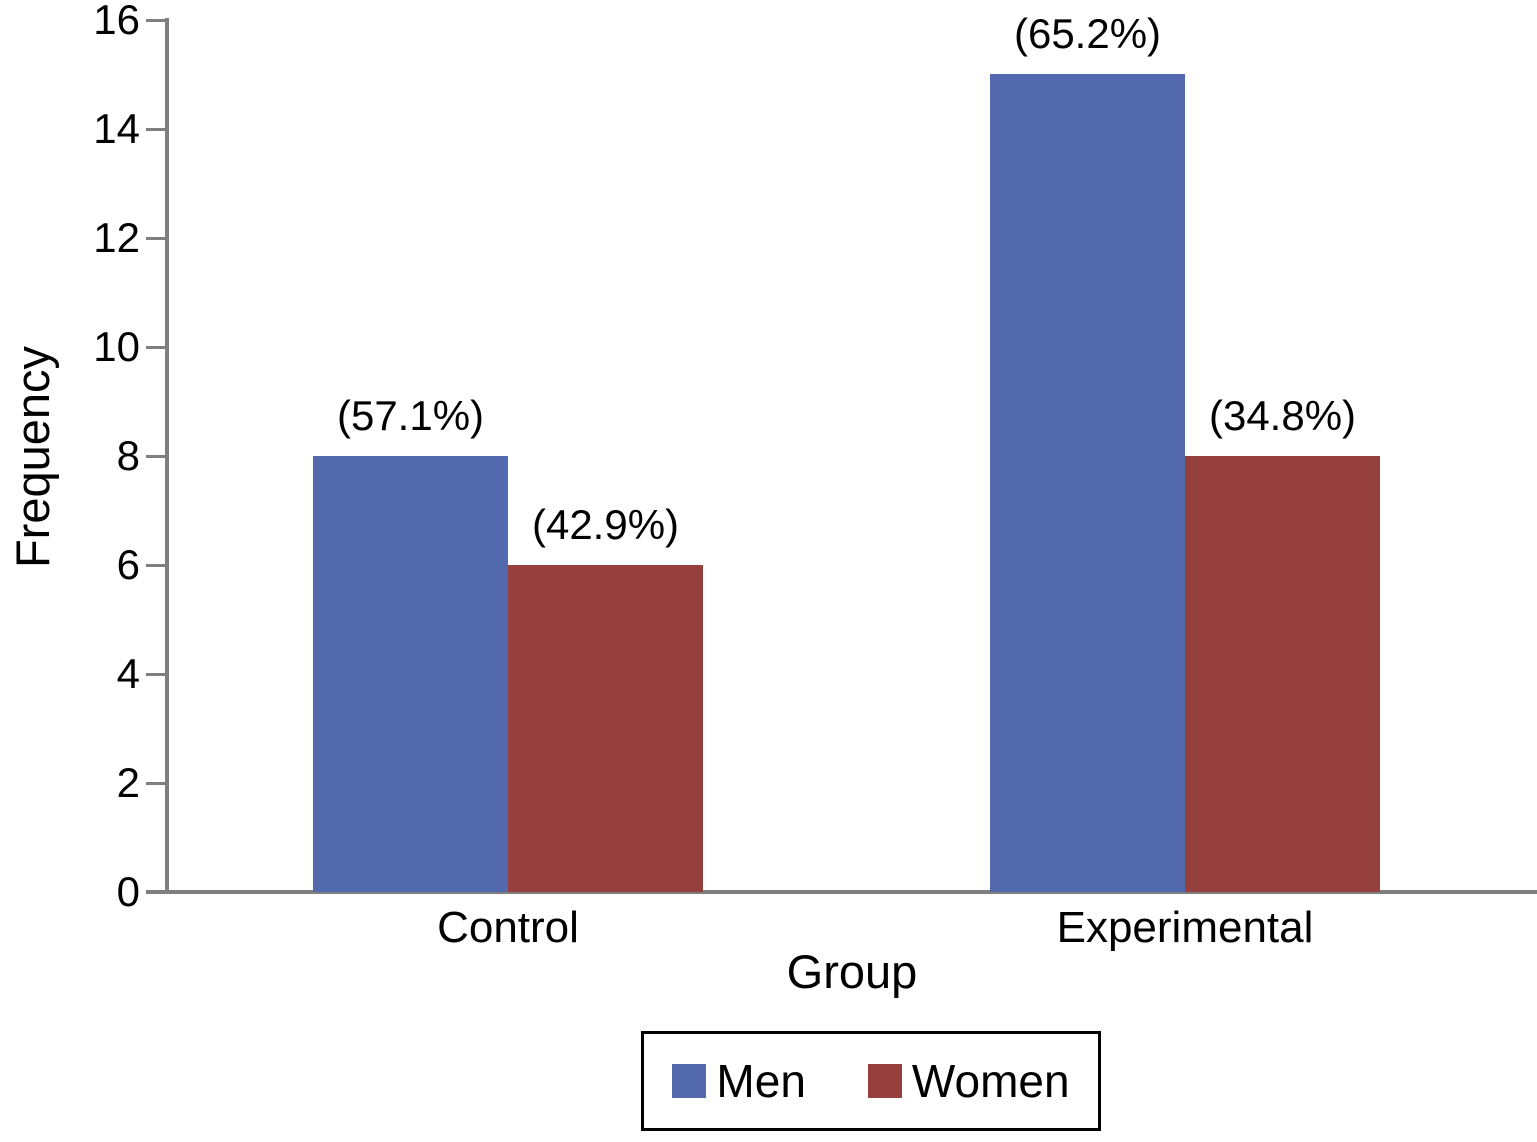 The width and height of the screenshot is (1537, 1142). I want to click on legend-label-women: Women, so click(990, 1081).